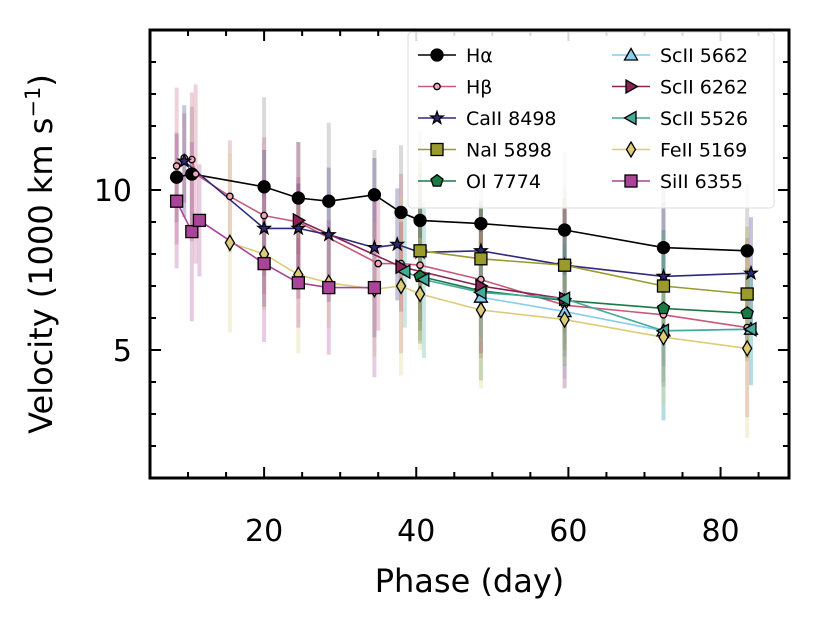 This screenshot has width=831, height=621. What do you see at coordinates (479, 88) in the screenshot?
I see `legend-label: Hβ` at bounding box center [479, 88].